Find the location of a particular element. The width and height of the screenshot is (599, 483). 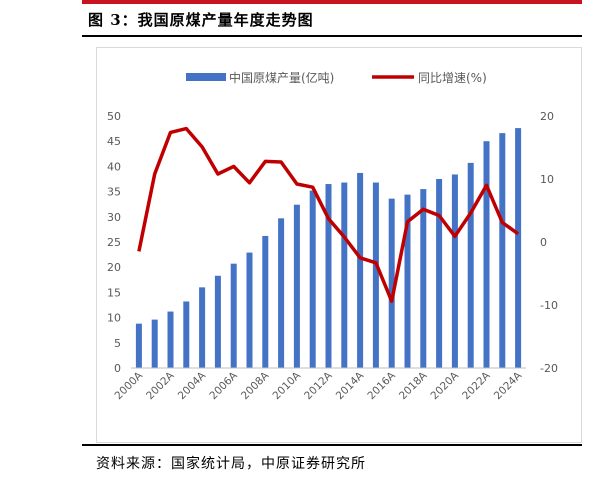

y-left-tick-label: 40 is located at coordinates (114, 166).